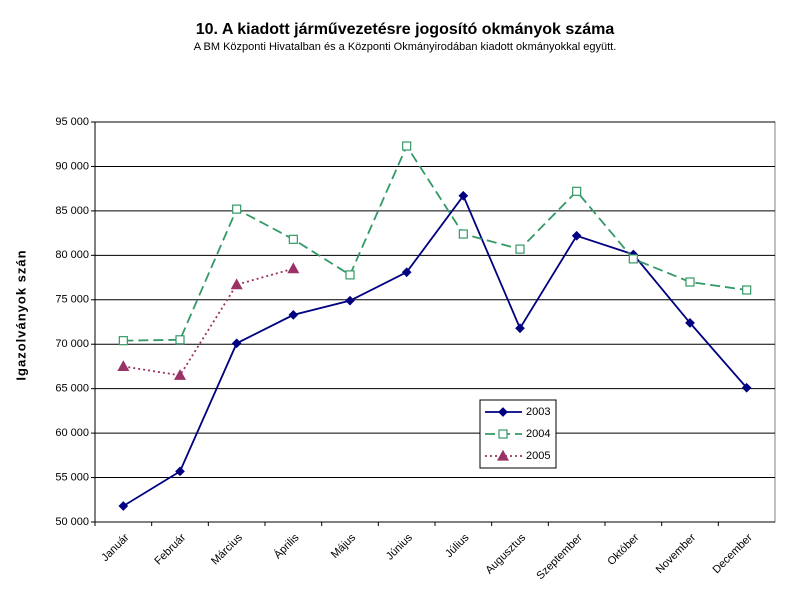 This screenshot has height=607, width=811. What do you see at coordinates (732, 553) in the screenshot?
I see `x-tick-label: December` at bounding box center [732, 553].